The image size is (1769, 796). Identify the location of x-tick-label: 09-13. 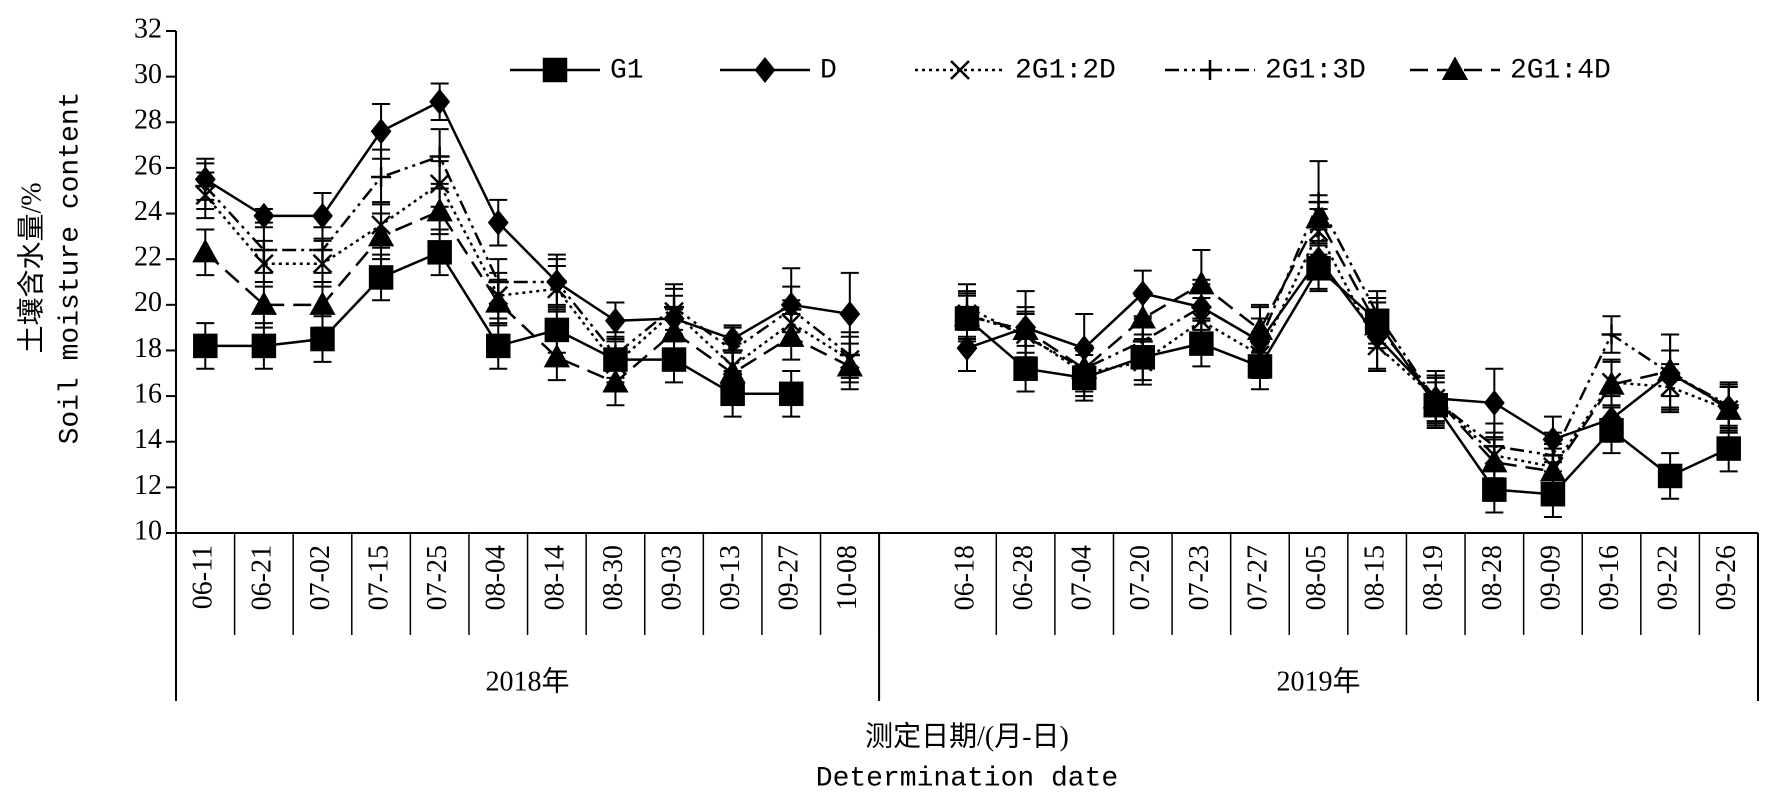
(730, 577).